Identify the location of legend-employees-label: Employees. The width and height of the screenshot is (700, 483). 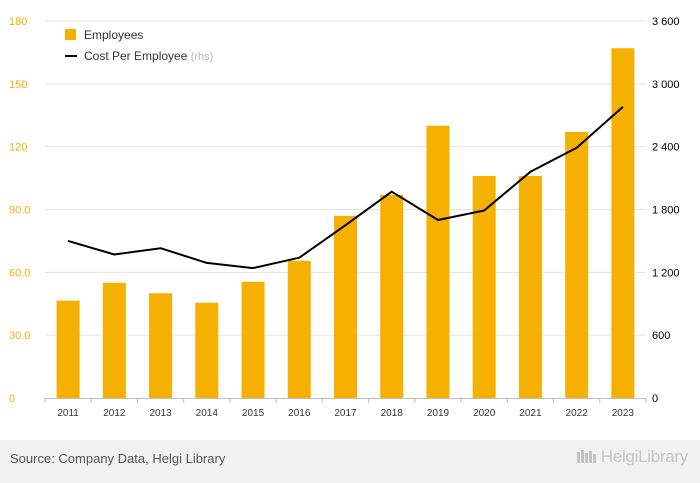
(113, 35).